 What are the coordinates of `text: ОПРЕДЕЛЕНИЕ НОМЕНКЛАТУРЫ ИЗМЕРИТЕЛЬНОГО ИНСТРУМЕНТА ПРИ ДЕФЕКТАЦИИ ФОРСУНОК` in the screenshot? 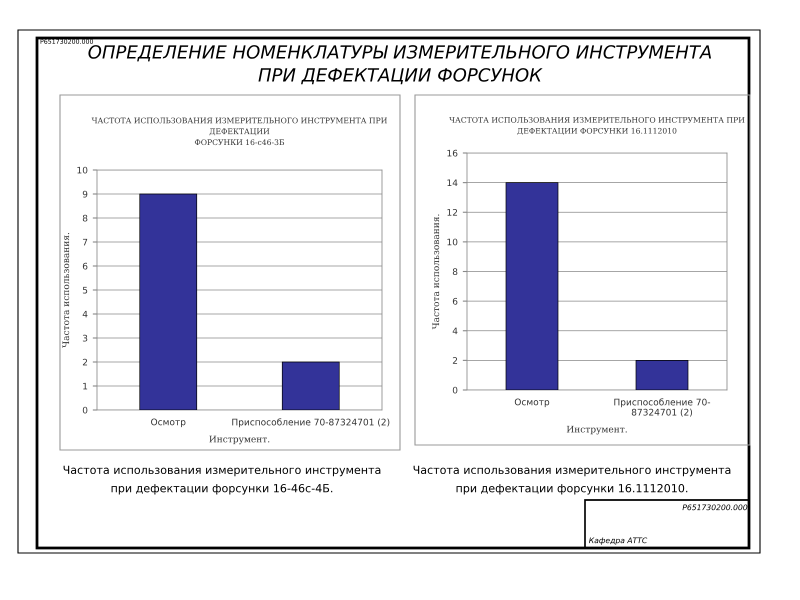 It's located at (400, 64).